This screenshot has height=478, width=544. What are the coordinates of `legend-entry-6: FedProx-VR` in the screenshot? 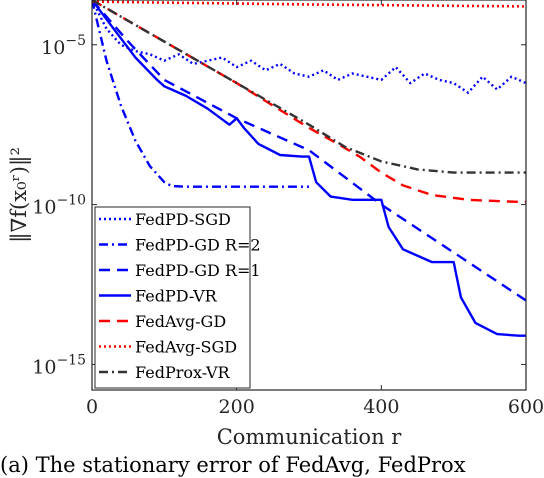 It's located at (165, 372).